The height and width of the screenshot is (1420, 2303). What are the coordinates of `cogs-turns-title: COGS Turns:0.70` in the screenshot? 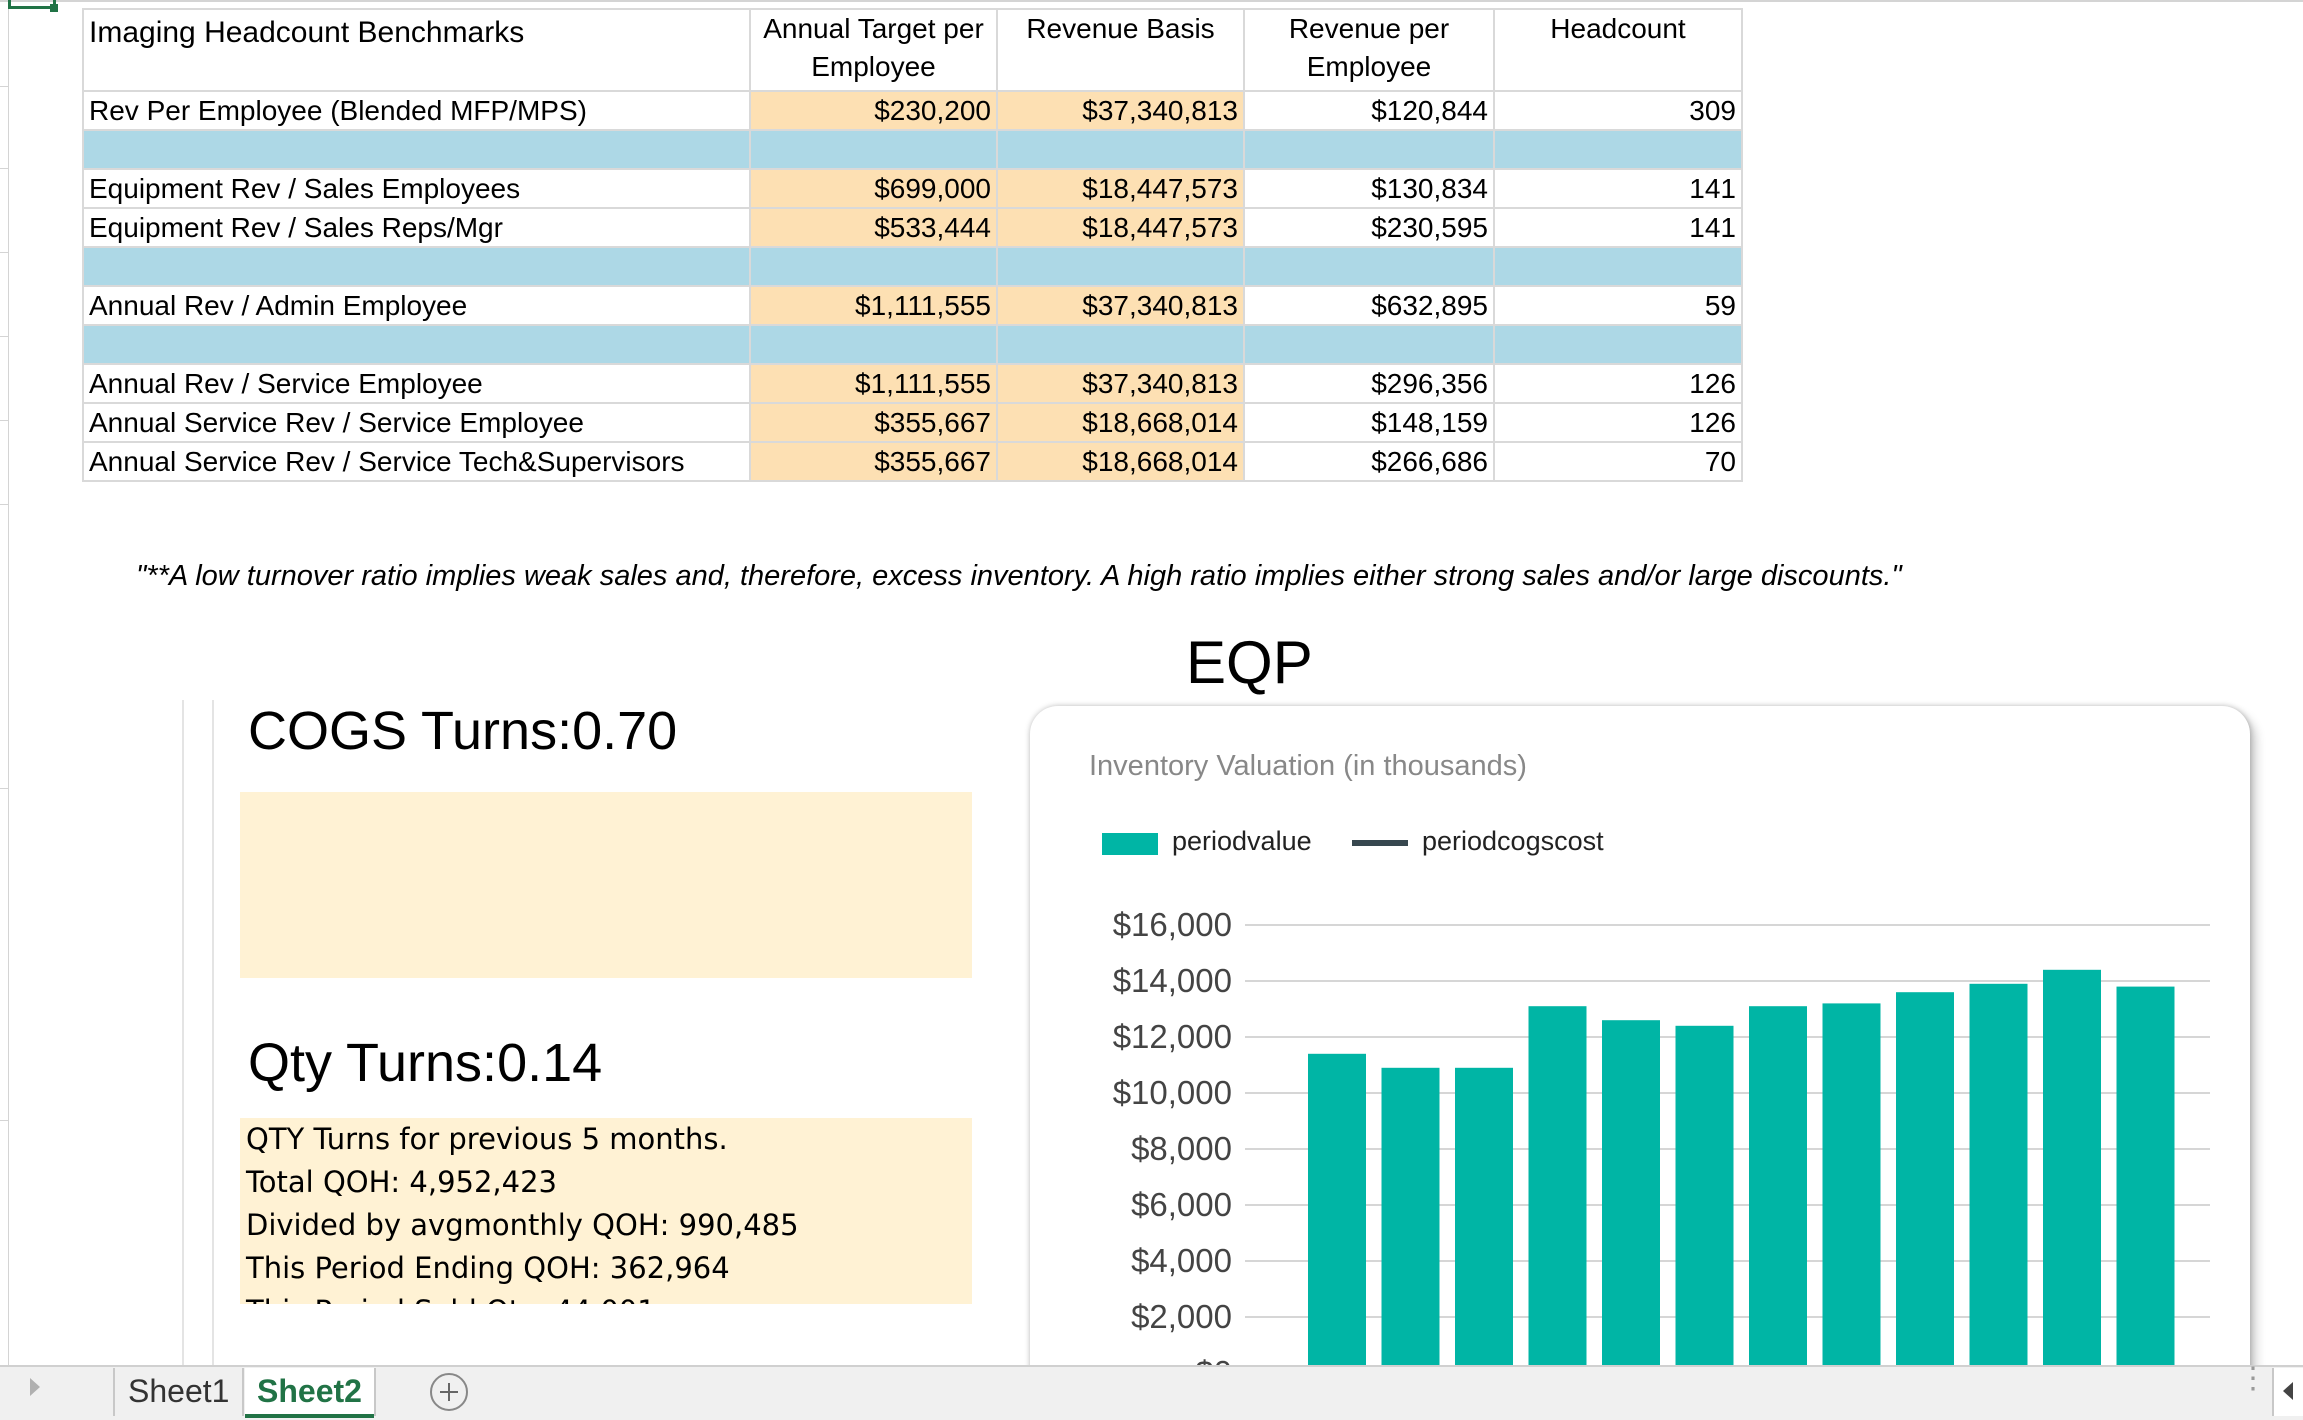 It's located at (463, 731).